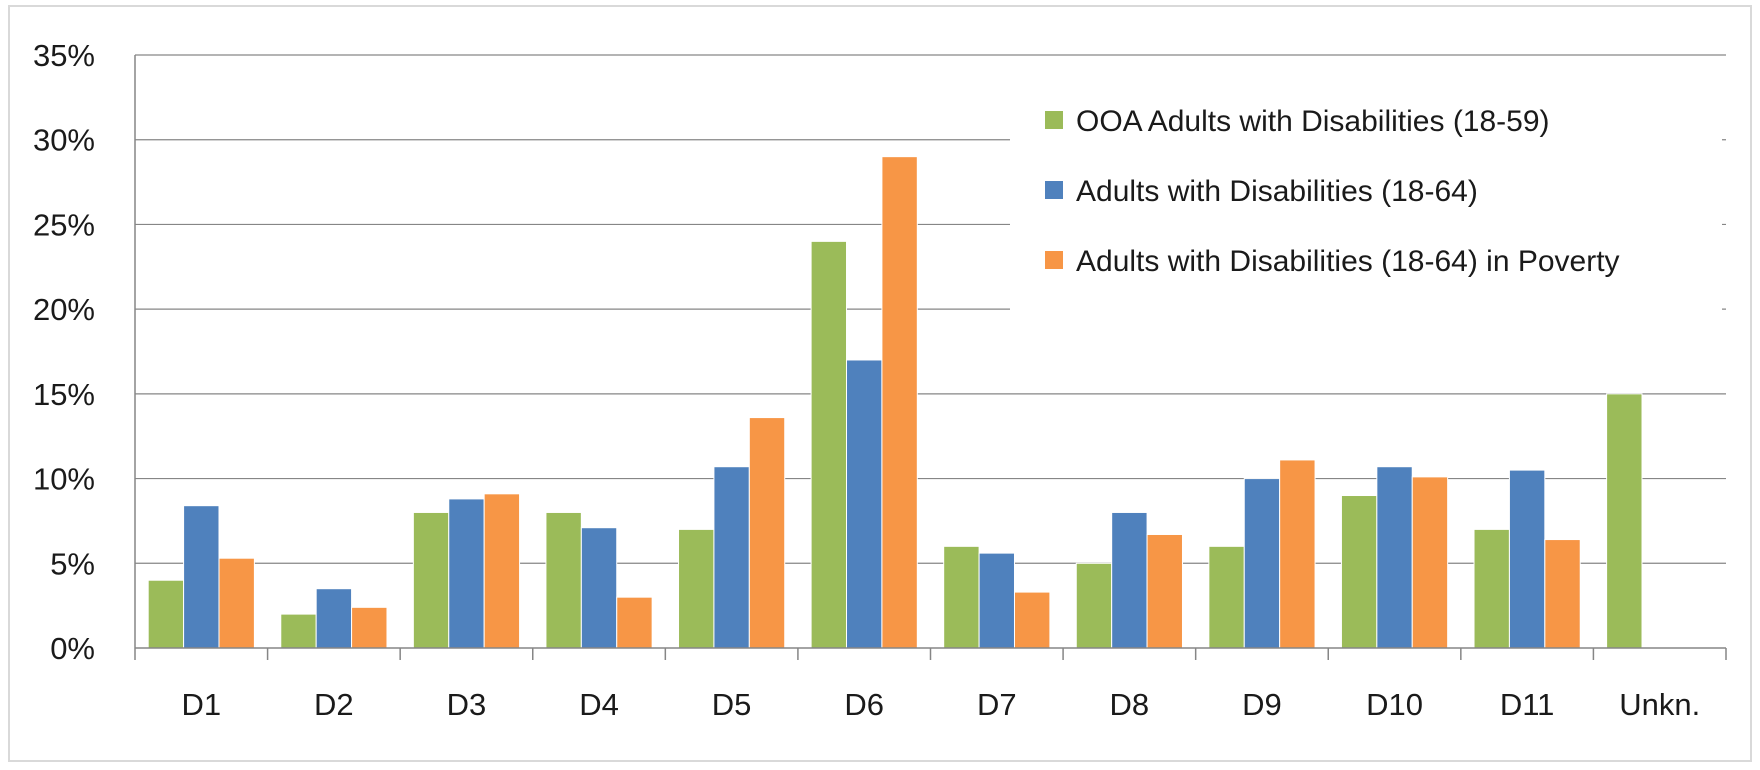  Describe the element at coordinates (634, 622) in the screenshot. I see `bar-3-d4` at that location.